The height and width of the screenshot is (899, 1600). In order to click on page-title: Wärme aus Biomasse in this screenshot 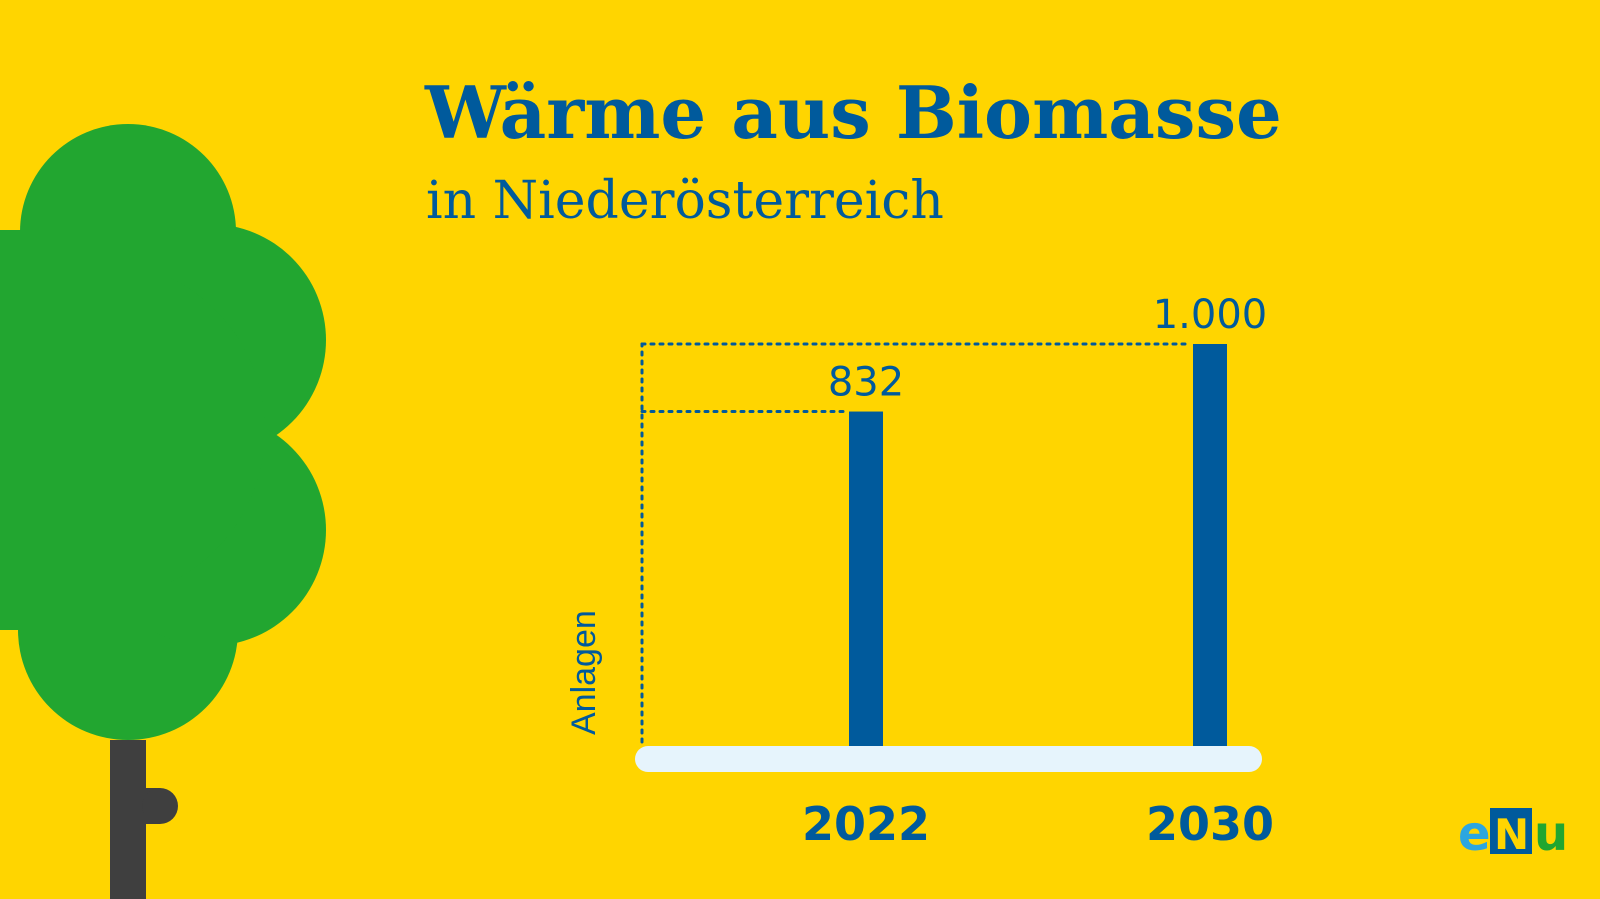, I will do `click(853, 112)`.